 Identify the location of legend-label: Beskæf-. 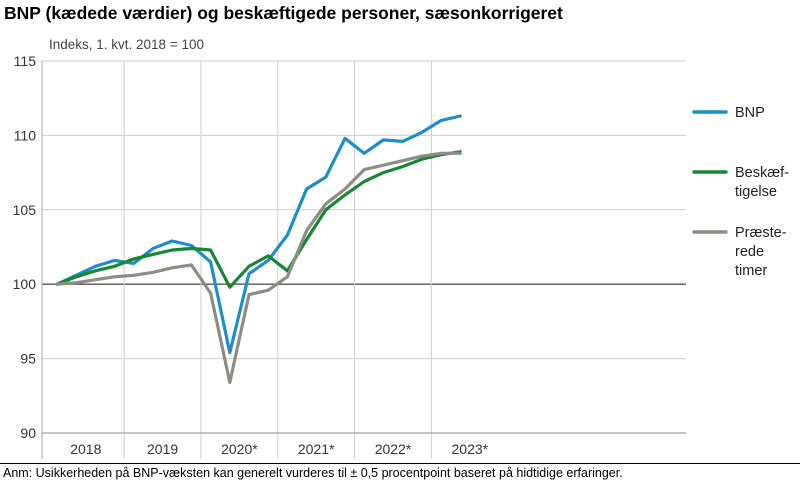
(762, 173).